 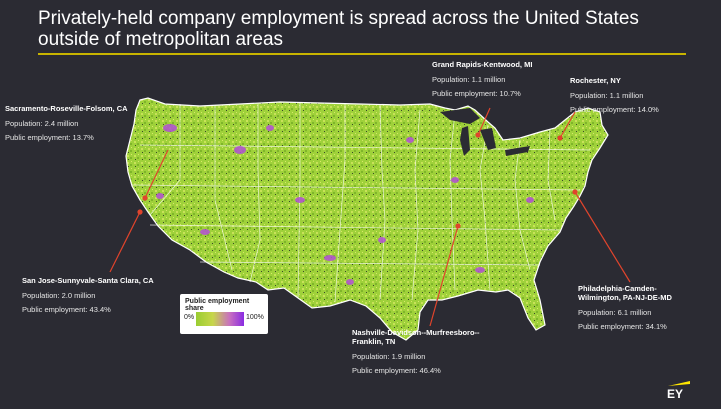 I want to click on annotation-name: San Jose-Sunnyvale-Santa Clara, CA, so click(x=88, y=280).